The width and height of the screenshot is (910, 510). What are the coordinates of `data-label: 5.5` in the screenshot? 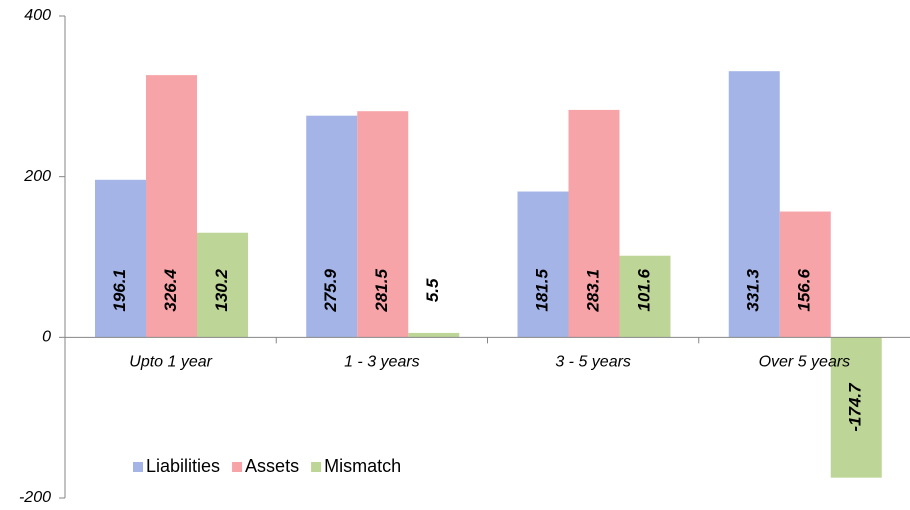 It's located at (432, 290).